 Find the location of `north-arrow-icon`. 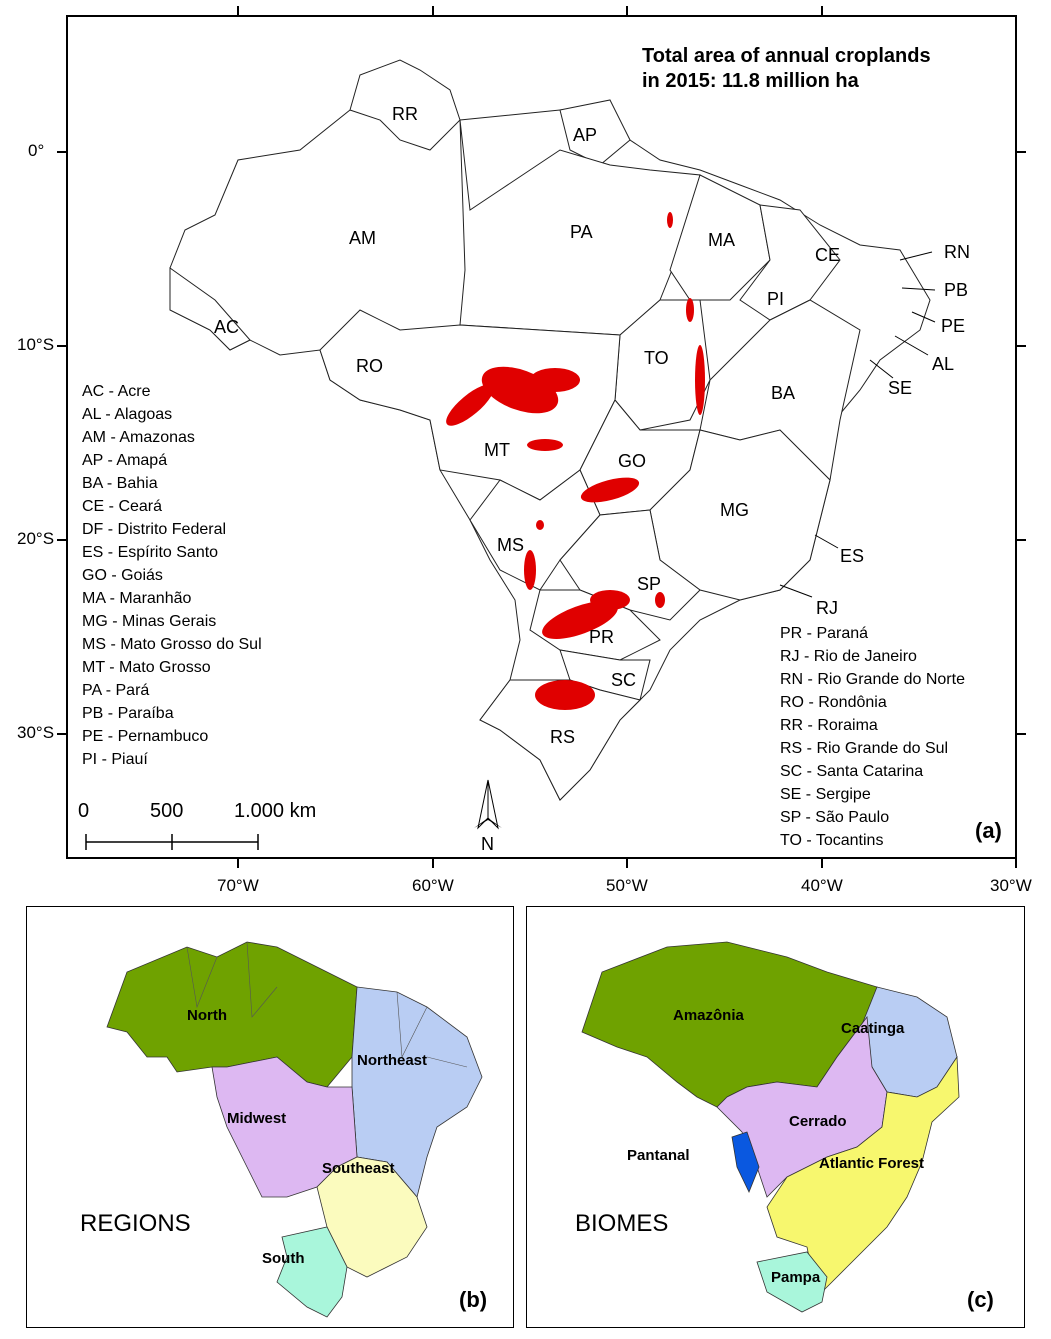

north-arrow-icon is located at coordinates (488, 804).